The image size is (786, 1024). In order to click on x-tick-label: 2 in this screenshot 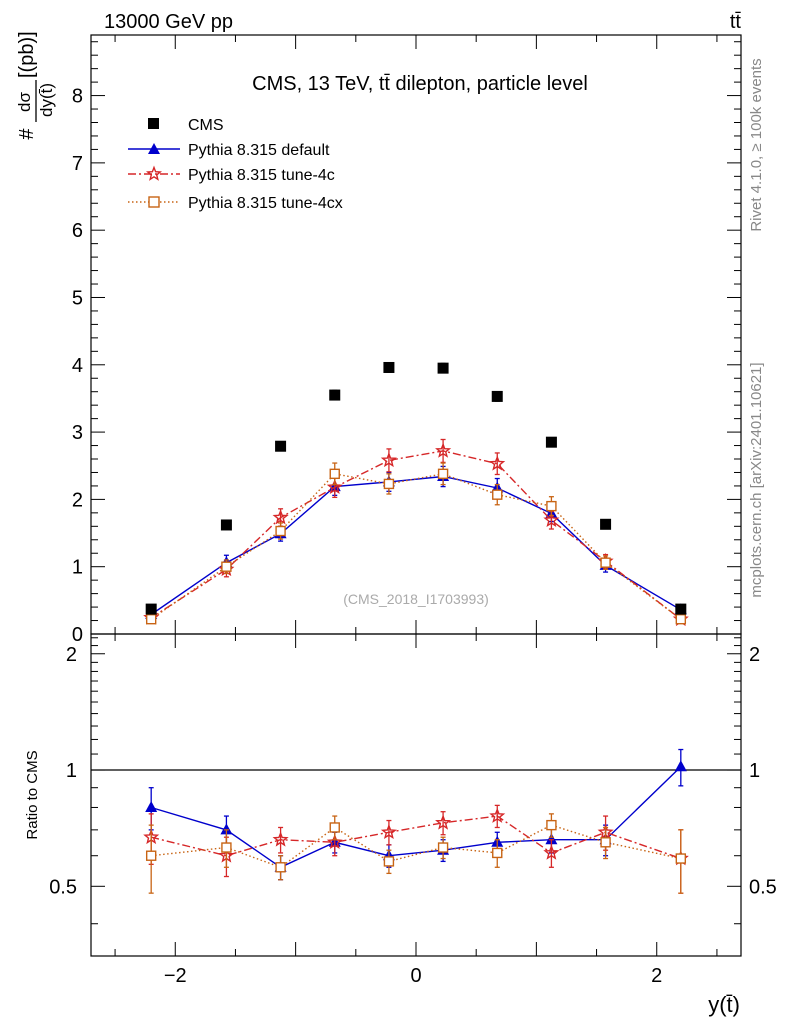, I will do `click(656, 976)`.